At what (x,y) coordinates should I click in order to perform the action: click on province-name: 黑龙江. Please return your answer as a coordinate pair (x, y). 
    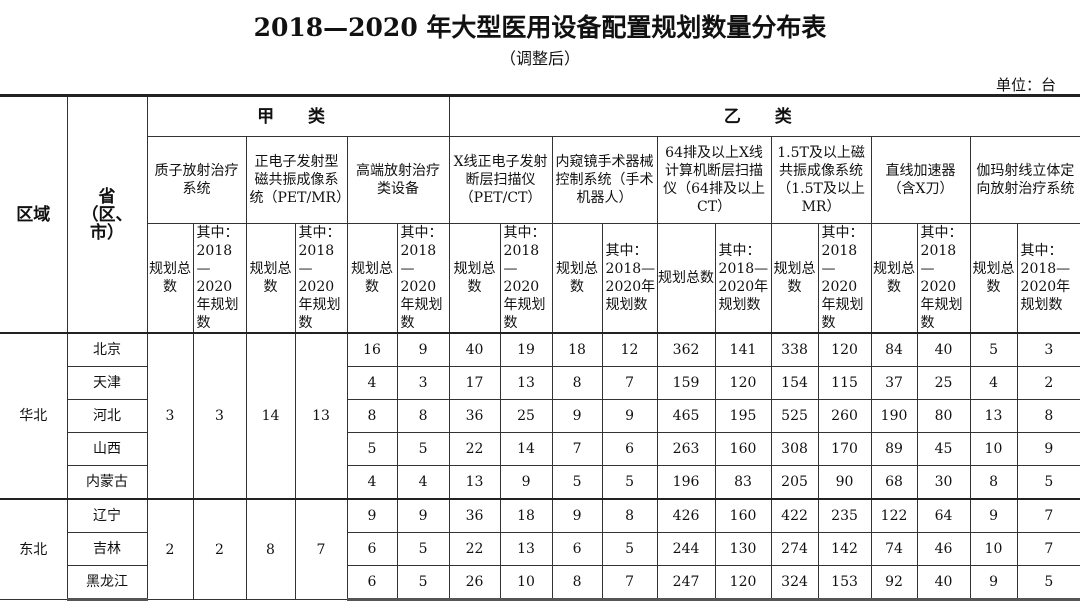
    Looking at the image, I should click on (107, 583).